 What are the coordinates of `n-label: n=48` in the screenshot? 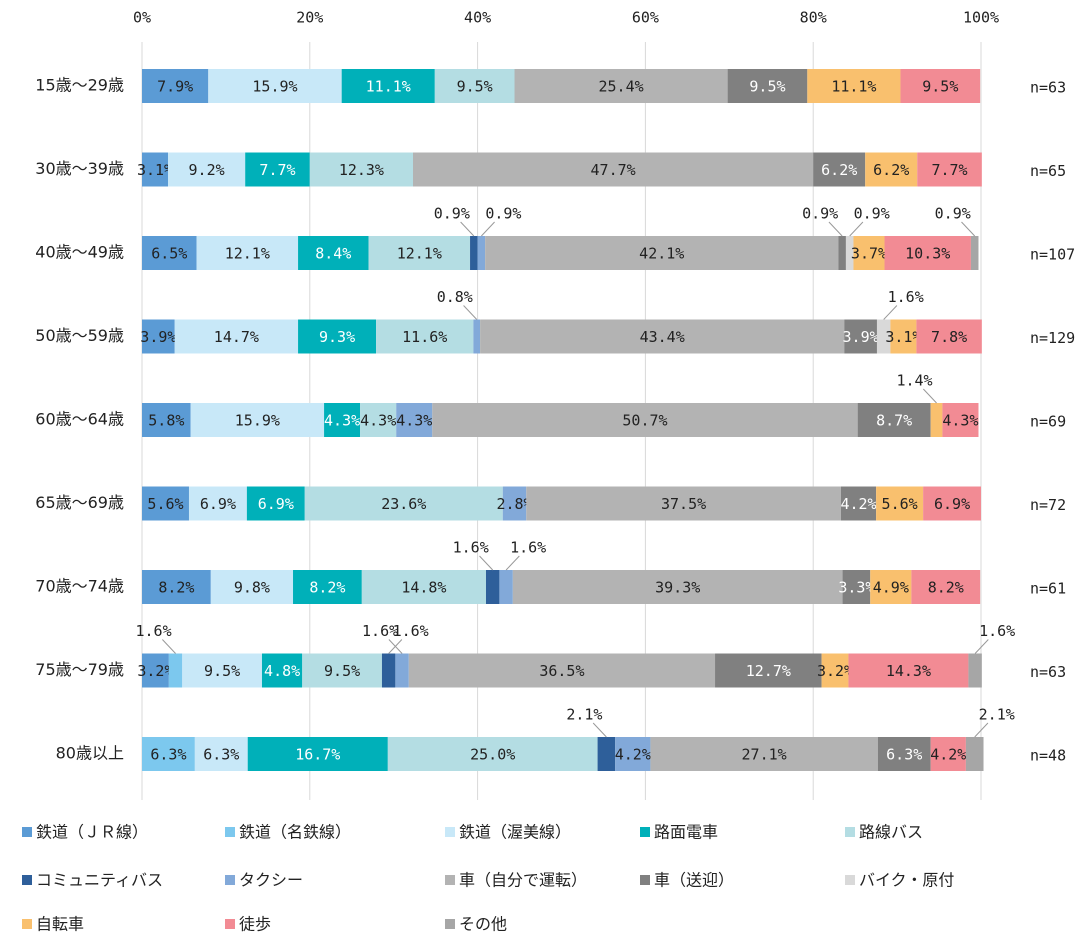 It's located at (1048, 756).